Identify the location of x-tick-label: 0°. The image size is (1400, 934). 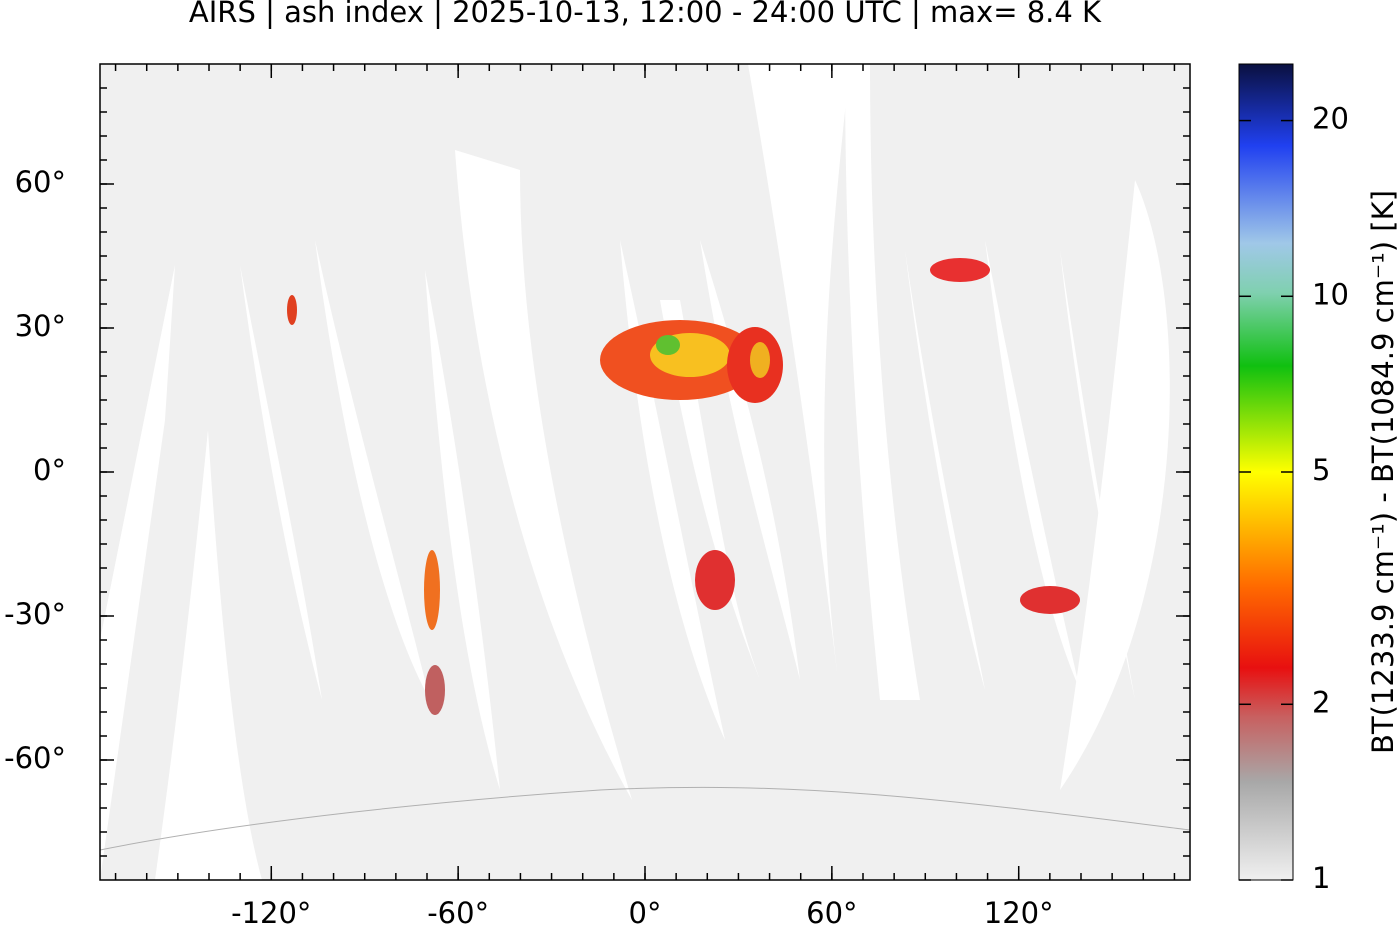
(645, 913).